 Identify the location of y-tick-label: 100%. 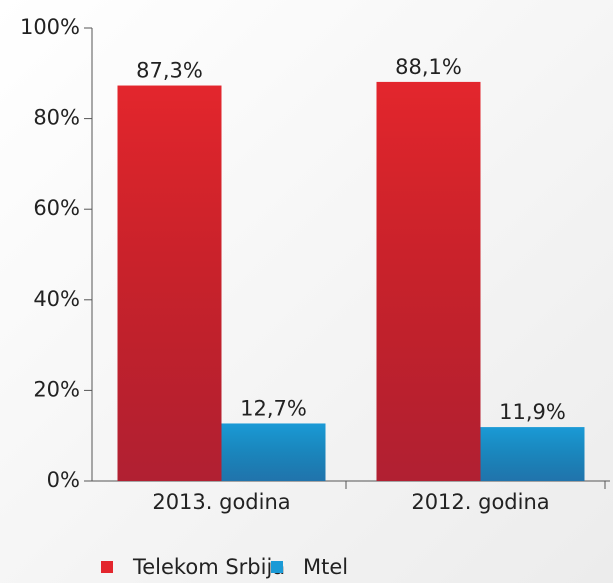
(50, 27).